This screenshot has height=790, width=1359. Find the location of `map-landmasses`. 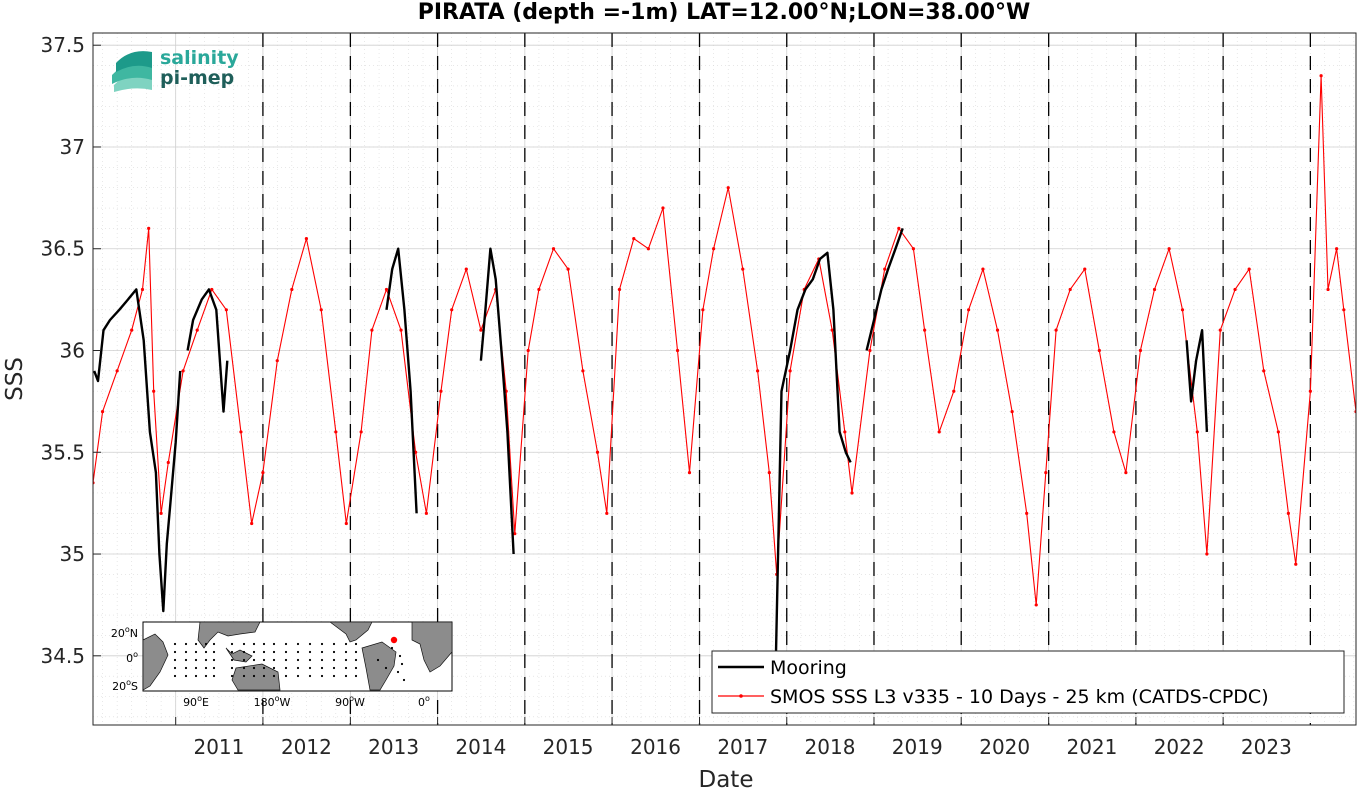

map-landmasses is located at coordinates (297, 656).